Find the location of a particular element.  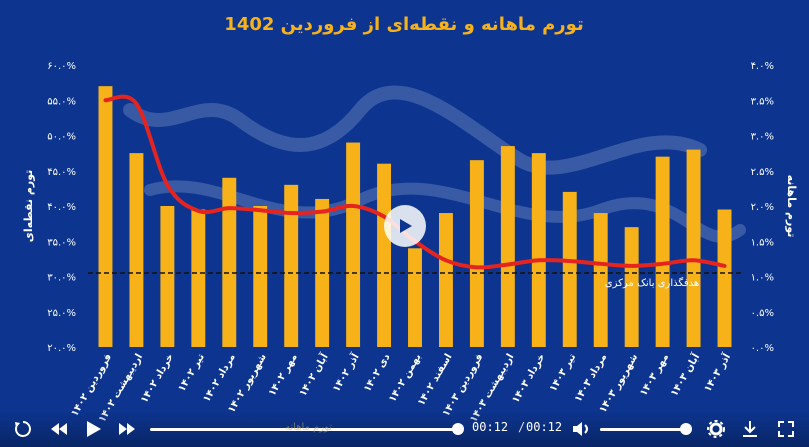

right-tick-label: ۰.۵% is located at coordinates (762, 313).